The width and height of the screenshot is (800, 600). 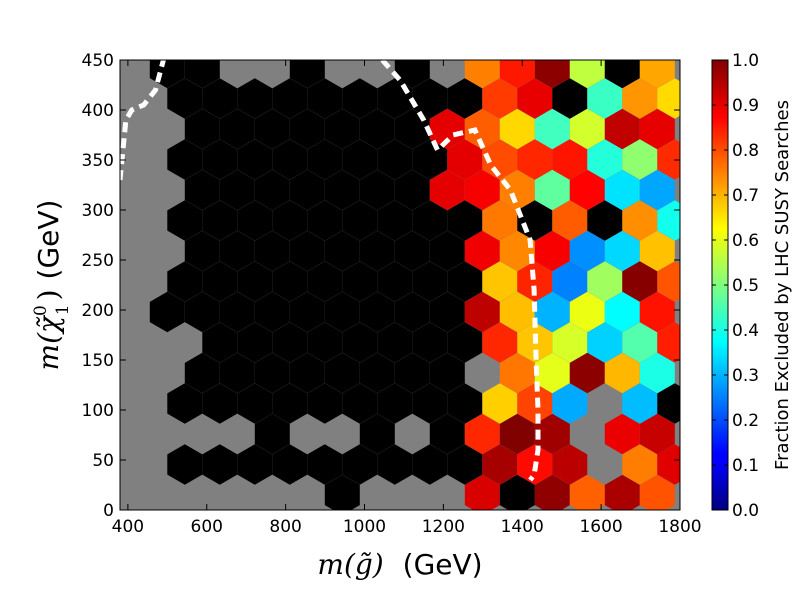 I want to click on y-tick-label: 50, so click(x=103, y=461).